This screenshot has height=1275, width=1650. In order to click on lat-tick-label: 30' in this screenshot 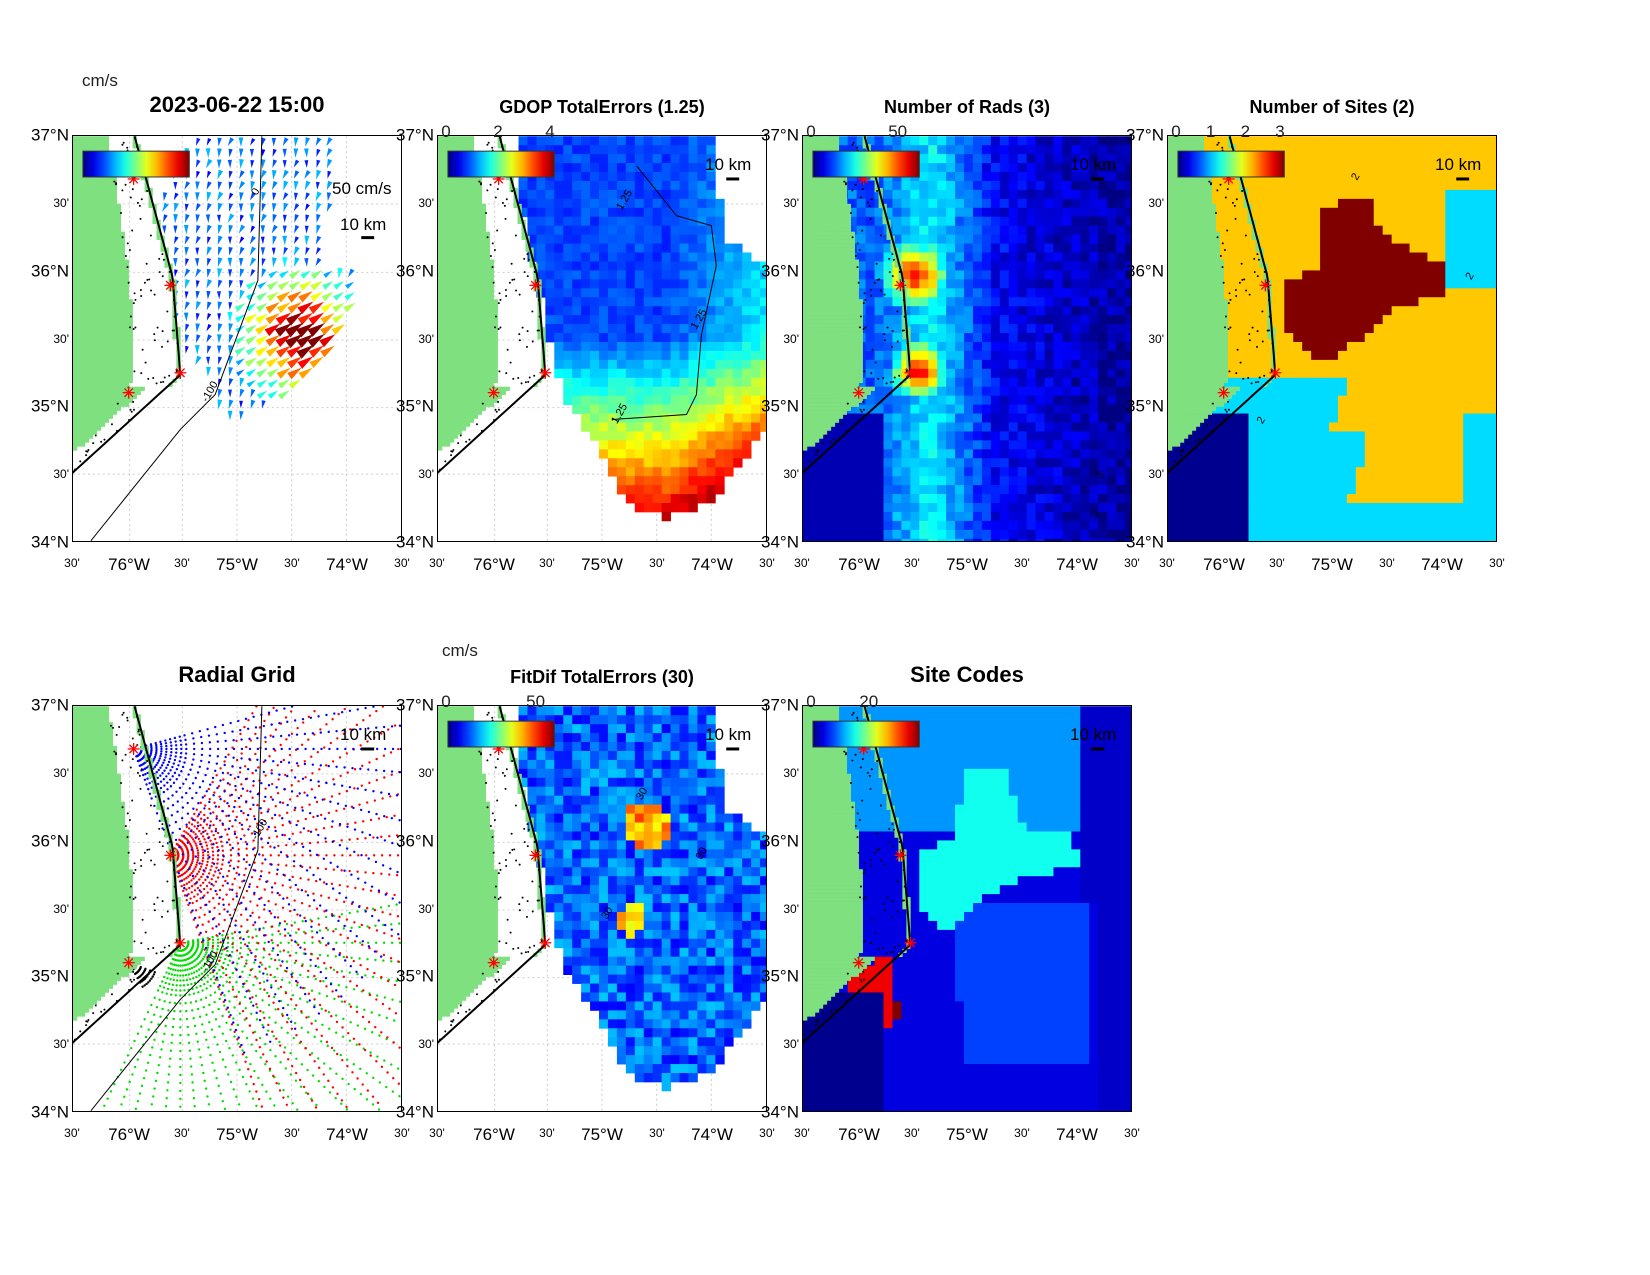, I will do `click(426, 202)`.